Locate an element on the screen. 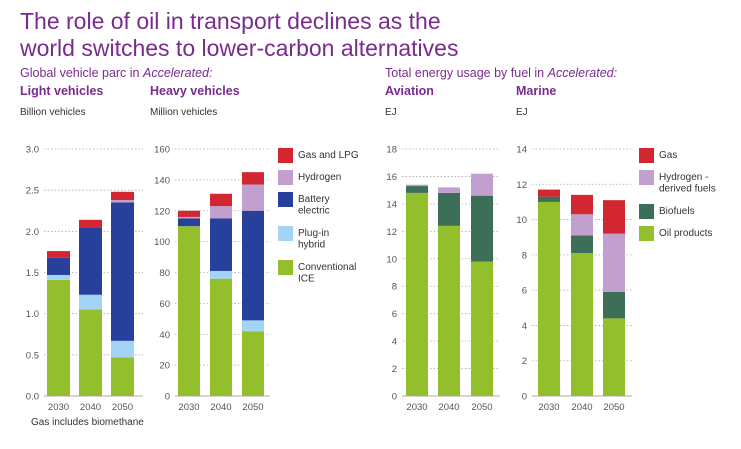 The width and height of the screenshot is (741, 449). aviation-bar-2050-oil-products is located at coordinates (482, 328).